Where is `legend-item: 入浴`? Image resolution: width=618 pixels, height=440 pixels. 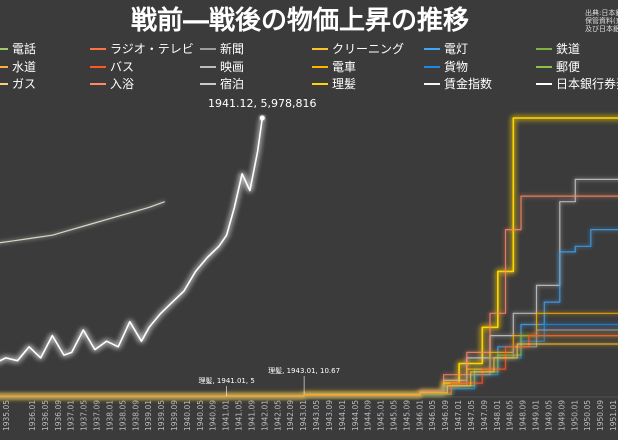
legend-item: 入浴 is located at coordinates (112, 84).